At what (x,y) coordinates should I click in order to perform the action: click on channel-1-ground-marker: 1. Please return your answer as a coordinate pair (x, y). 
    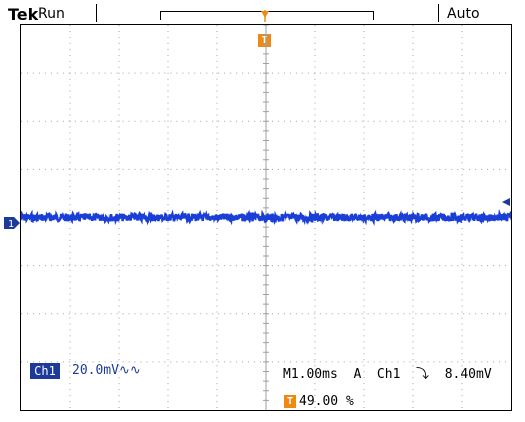
    Looking at the image, I should click on (12, 223).